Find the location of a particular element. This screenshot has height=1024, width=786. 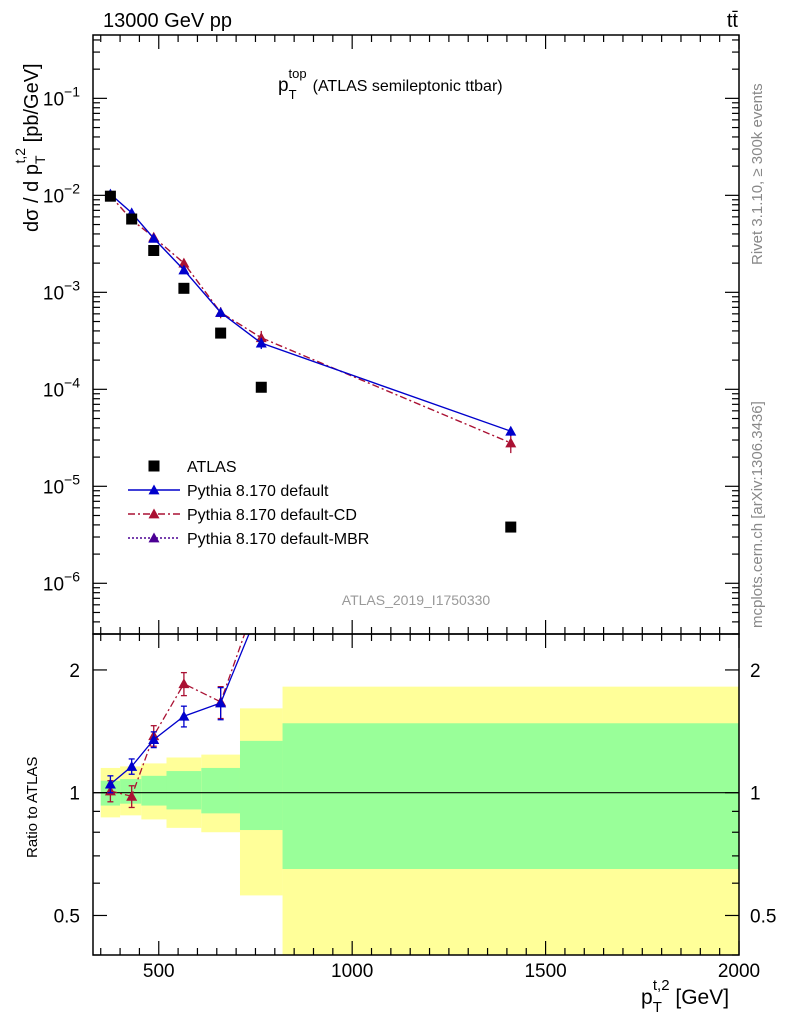

main-y-axis-label: dσ / d pTt,2 [pb/GeV] is located at coordinates (30, 147).